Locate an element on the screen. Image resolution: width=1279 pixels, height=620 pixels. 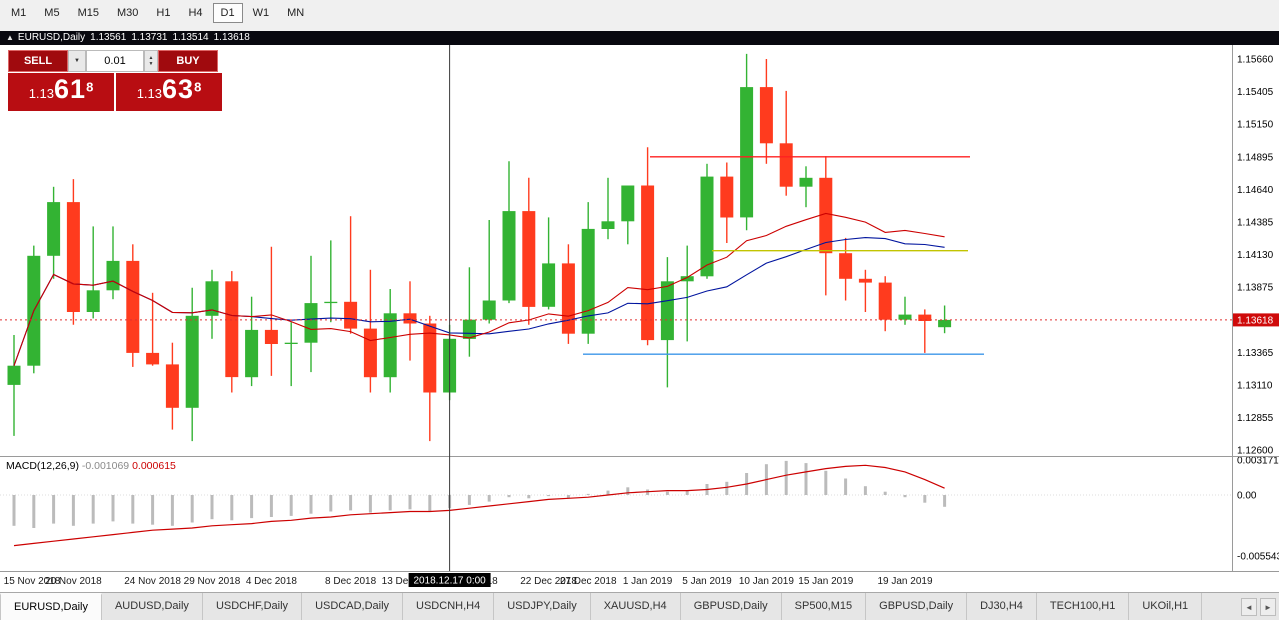
chart-tab-usdchf-daily: USDCHF,Daily is located at coordinates (253, 606).